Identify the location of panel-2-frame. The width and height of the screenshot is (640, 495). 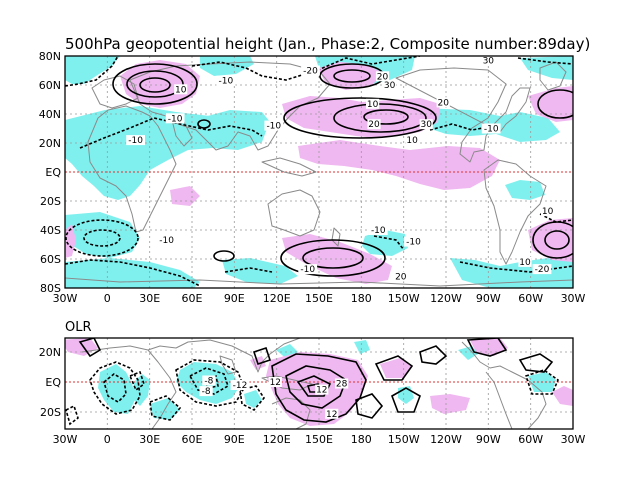
(319, 383).